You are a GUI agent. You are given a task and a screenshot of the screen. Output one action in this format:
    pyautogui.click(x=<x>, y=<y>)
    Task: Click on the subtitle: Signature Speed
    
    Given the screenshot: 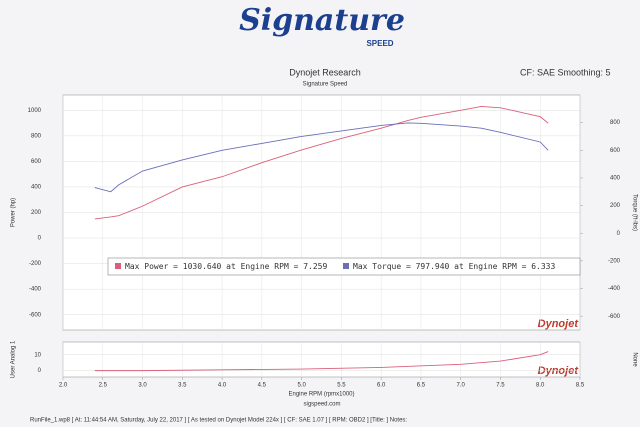 What is the action you would take?
    pyautogui.click(x=325, y=85)
    